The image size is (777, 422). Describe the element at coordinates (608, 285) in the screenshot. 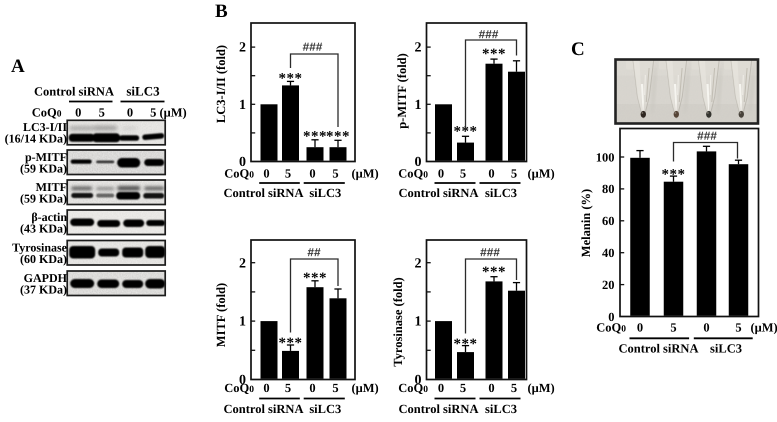

I see `svg-text: 20` at that location.